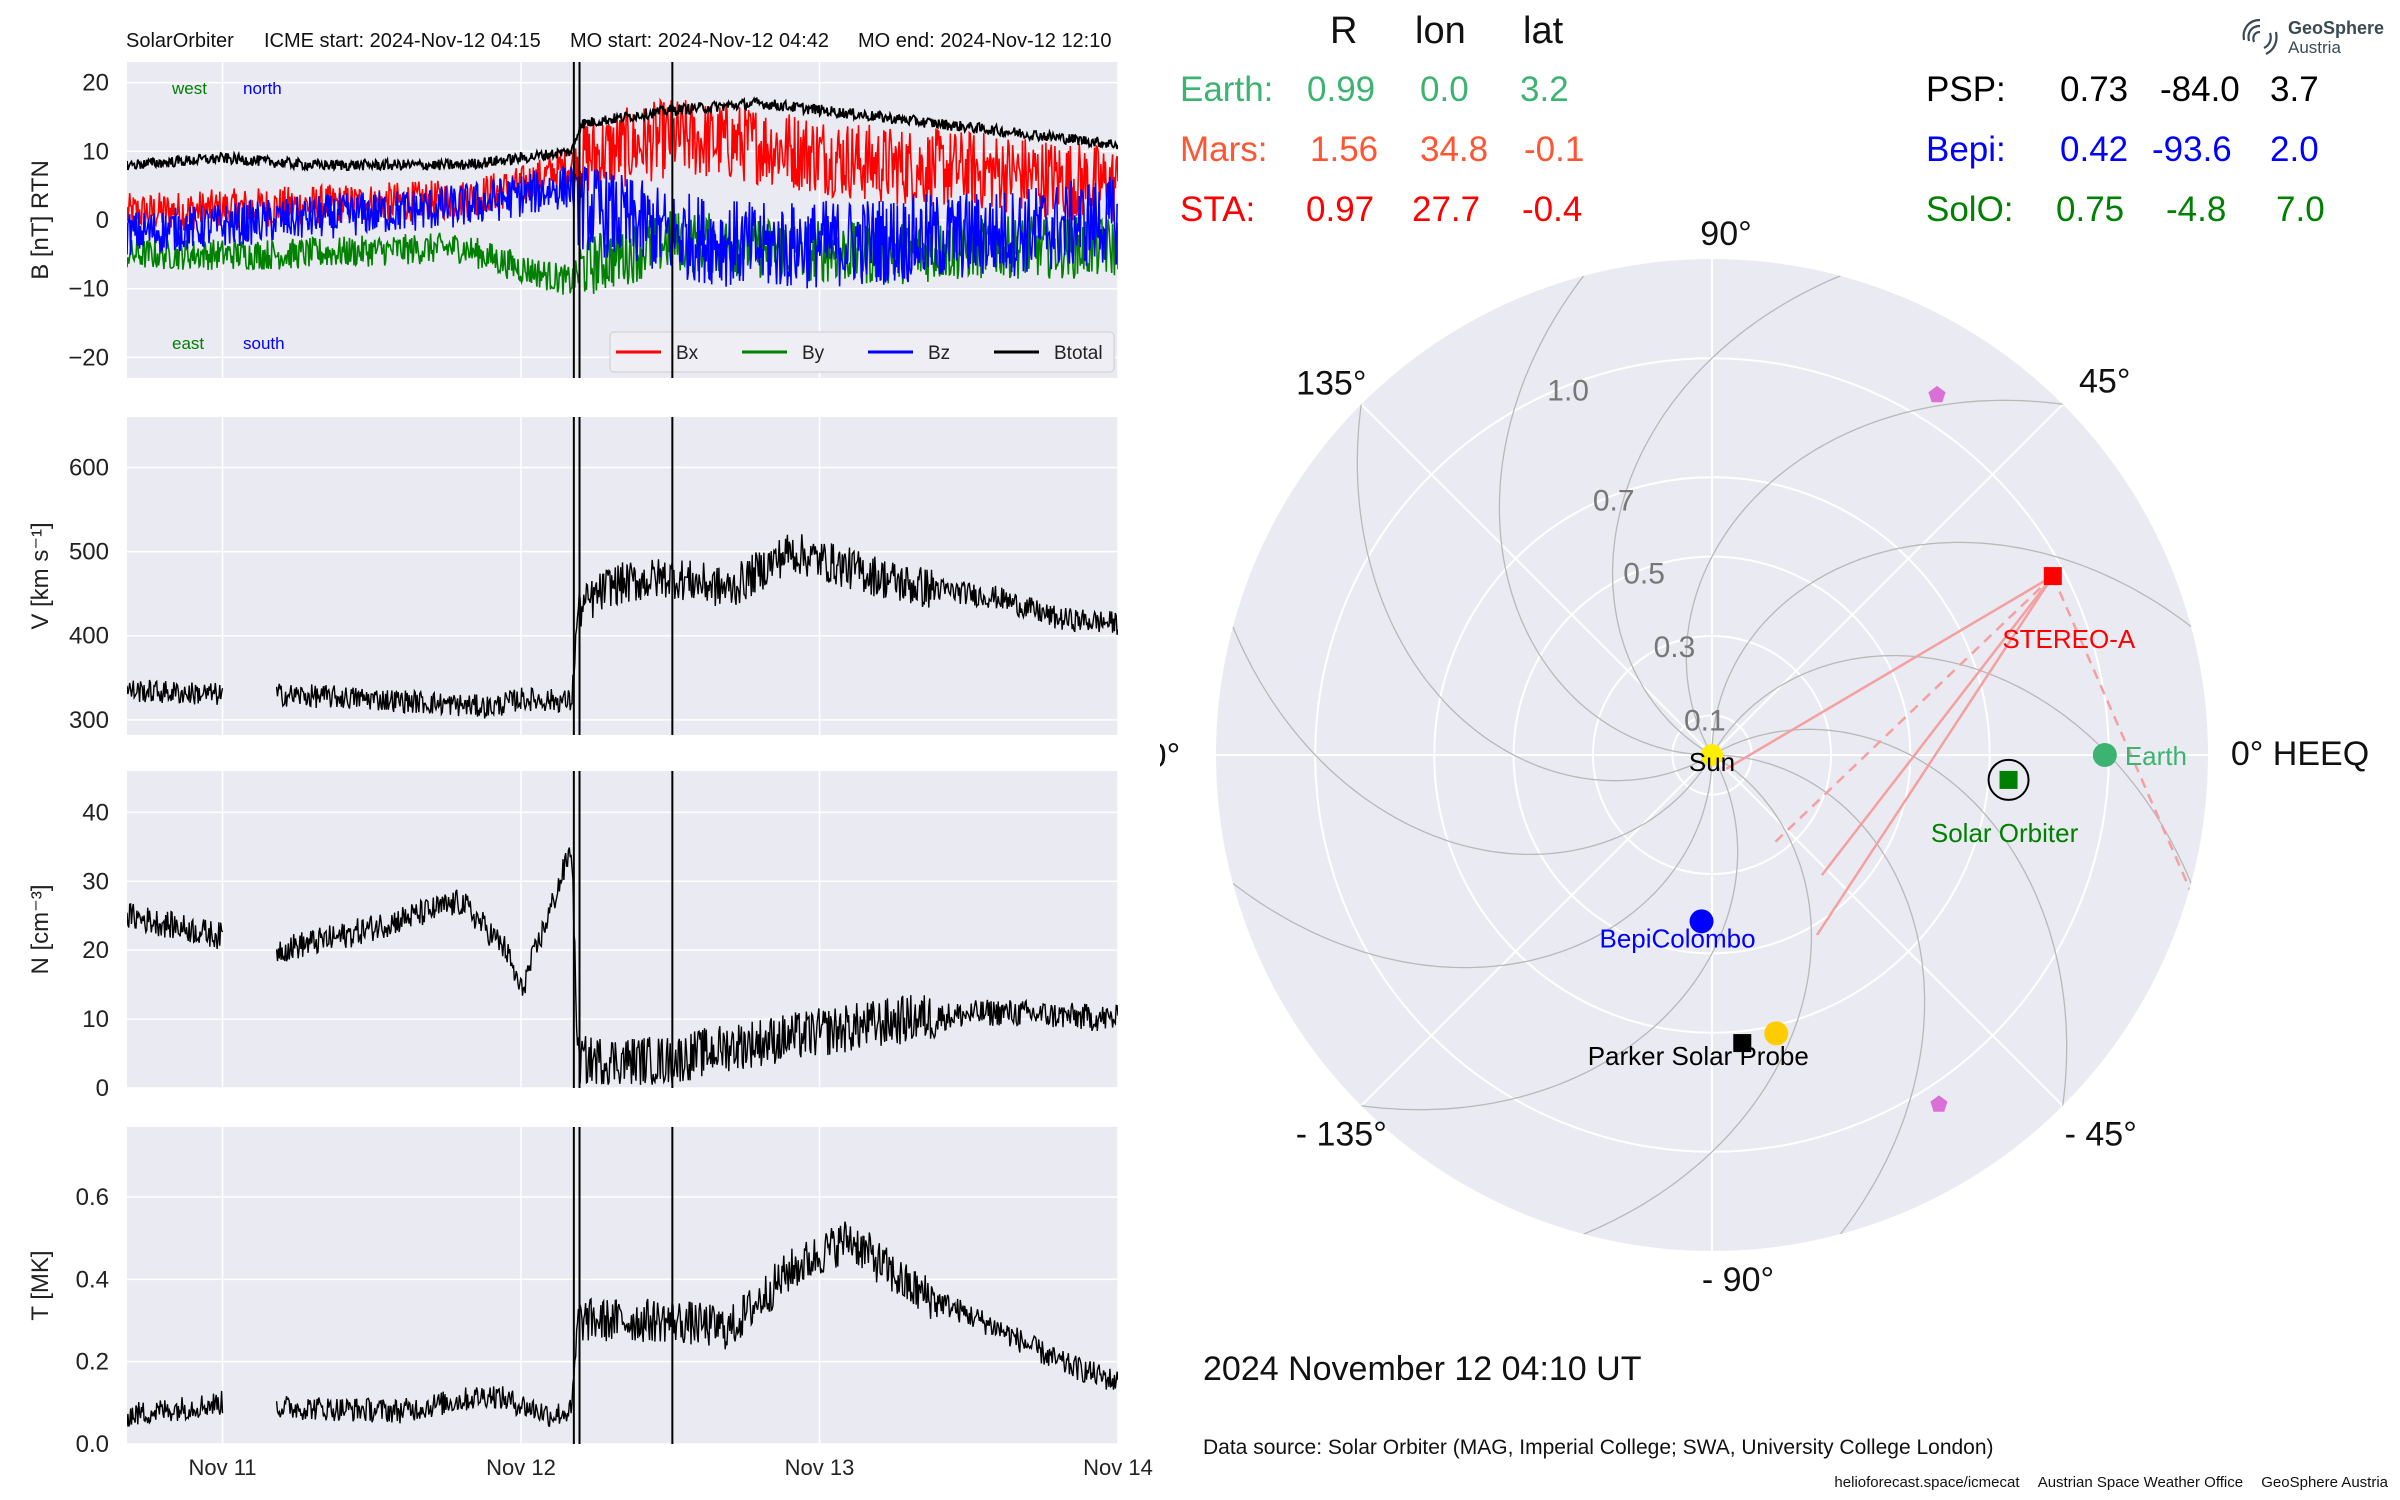 This screenshot has width=2400, height=1500. What do you see at coordinates (687, 353) in the screenshot?
I see `legend-label: Bx` at bounding box center [687, 353].